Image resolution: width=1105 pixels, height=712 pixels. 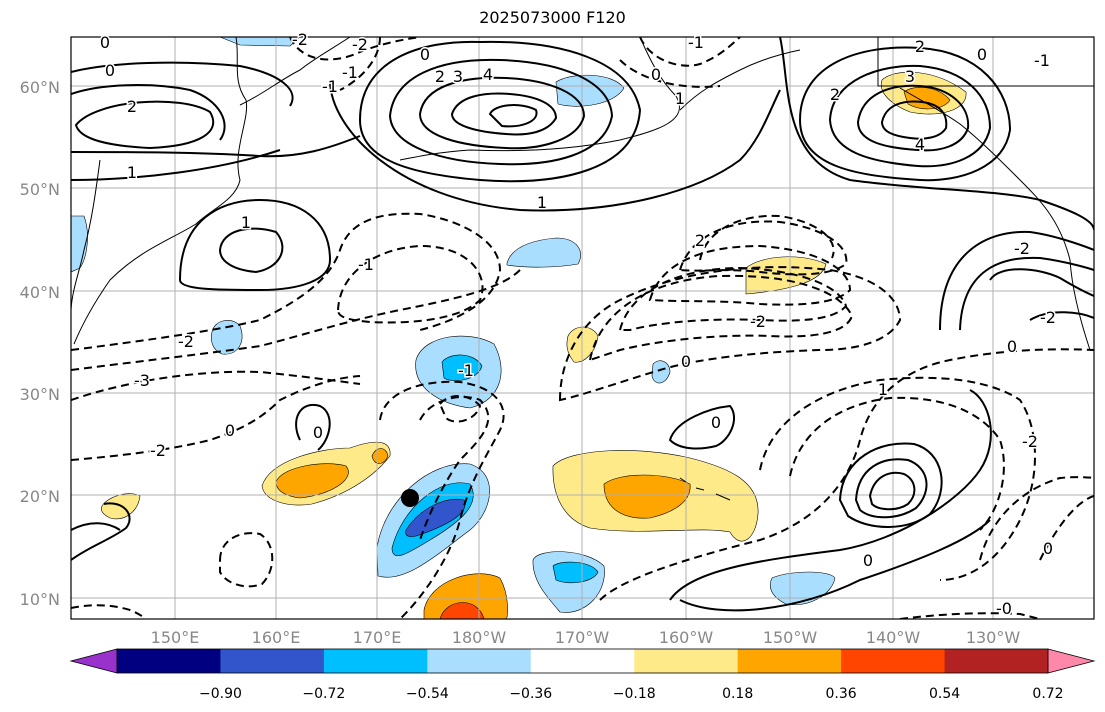 I want to click on colorbar-label: 0.36, so click(x=841, y=694).